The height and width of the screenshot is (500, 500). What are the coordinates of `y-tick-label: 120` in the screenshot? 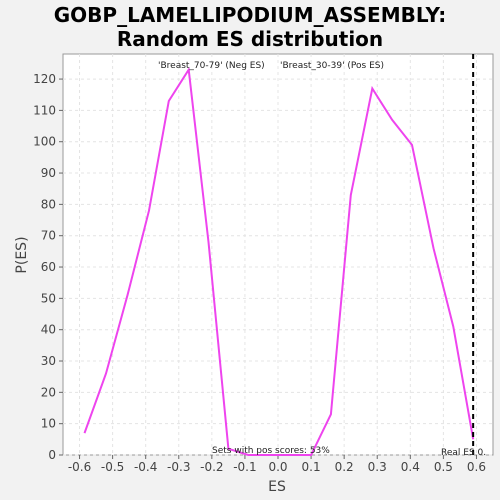 It's located at (44, 79).